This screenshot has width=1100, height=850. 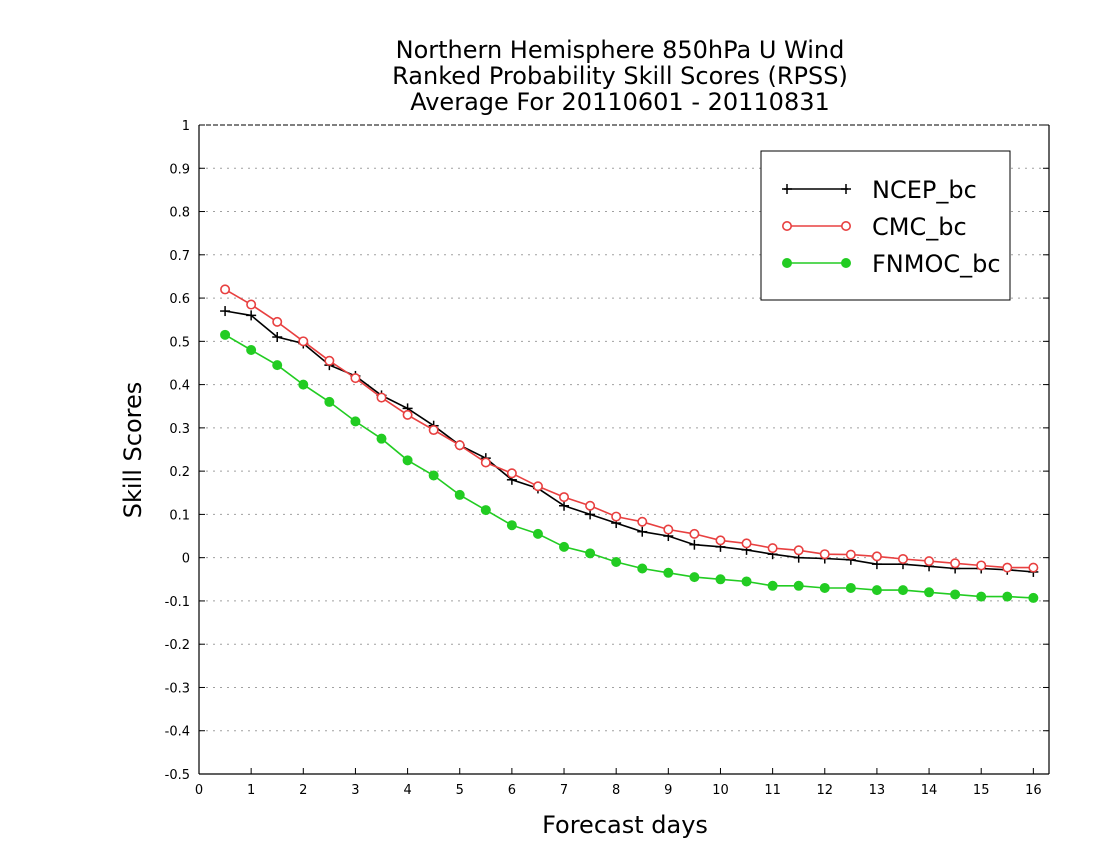 What do you see at coordinates (824, 790) in the screenshot?
I see `x-tick-label-12: 12` at bounding box center [824, 790].